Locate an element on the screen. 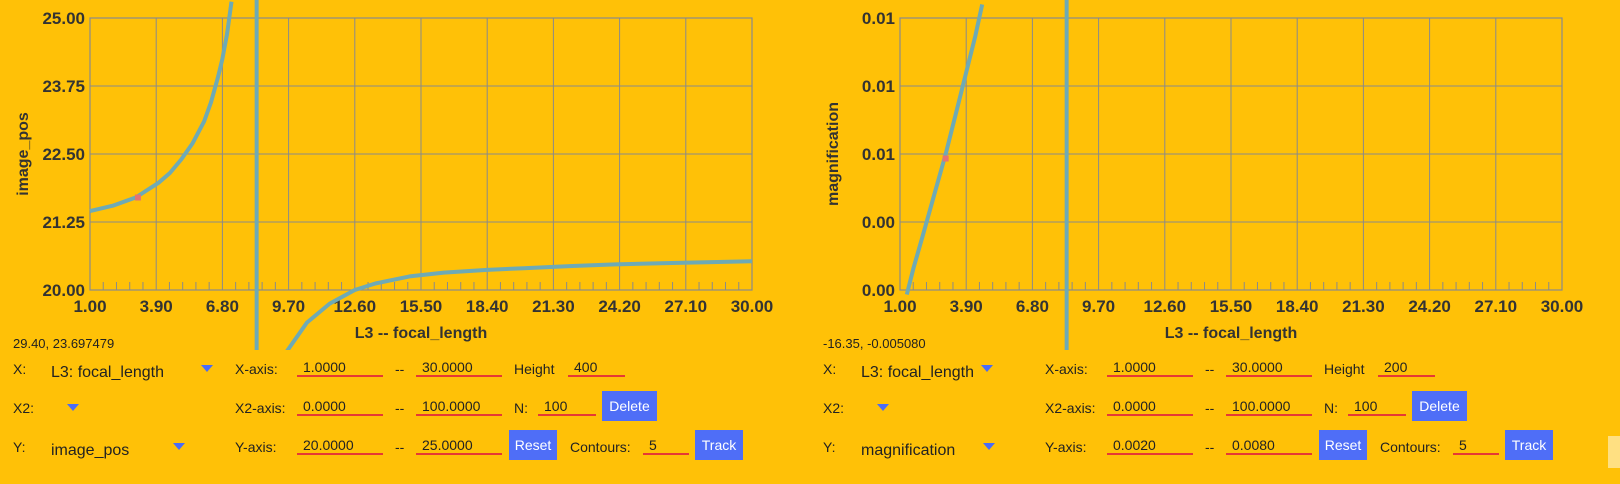 The height and width of the screenshot is (484, 1620). x2-label: X2: is located at coordinates (834, 408).